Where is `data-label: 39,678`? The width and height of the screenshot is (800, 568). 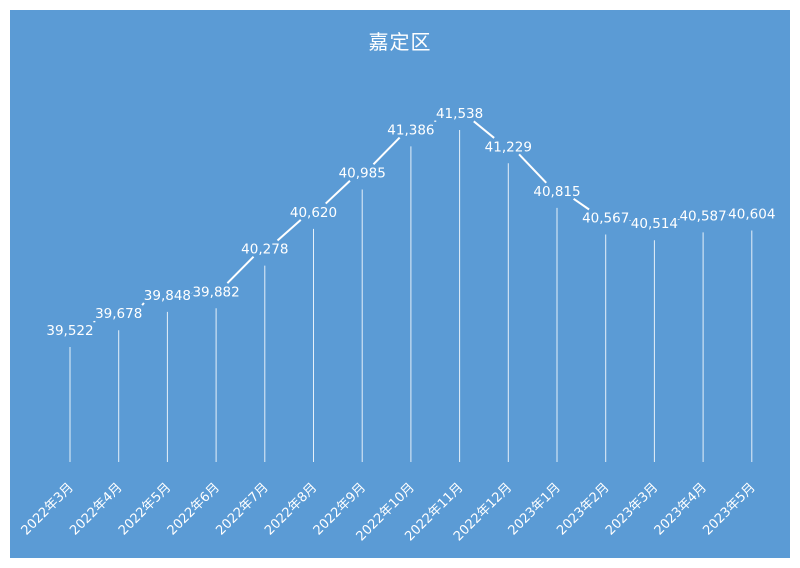
data-label: 39,678 is located at coordinates (118, 314).